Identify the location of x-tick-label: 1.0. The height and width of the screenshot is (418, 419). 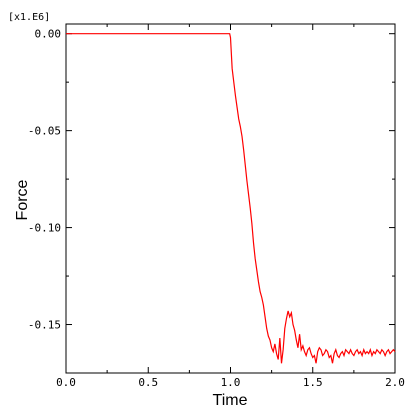
(231, 382).